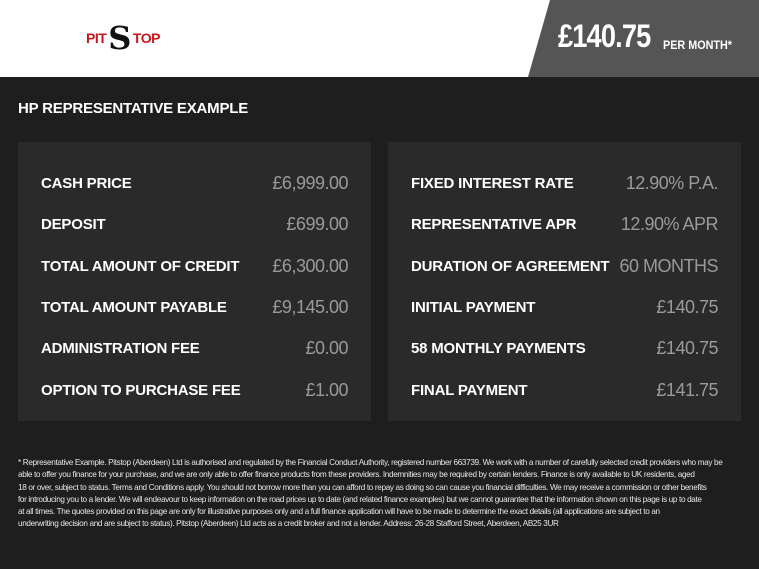 This screenshot has width=759, height=569. Describe the element at coordinates (119, 38) in the screenshot. I see `road-s-icon: S` at that location.